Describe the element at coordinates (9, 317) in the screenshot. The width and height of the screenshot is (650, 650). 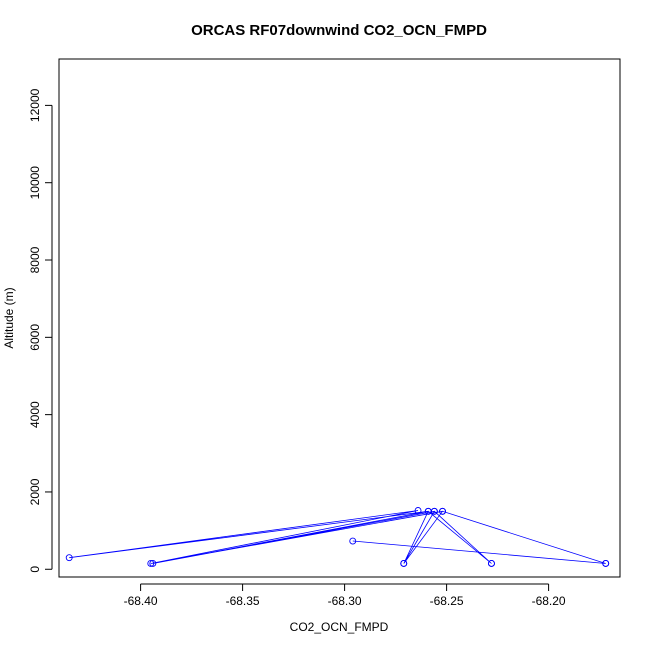
I see `y-axis-label: Altitude (m)` at that location.